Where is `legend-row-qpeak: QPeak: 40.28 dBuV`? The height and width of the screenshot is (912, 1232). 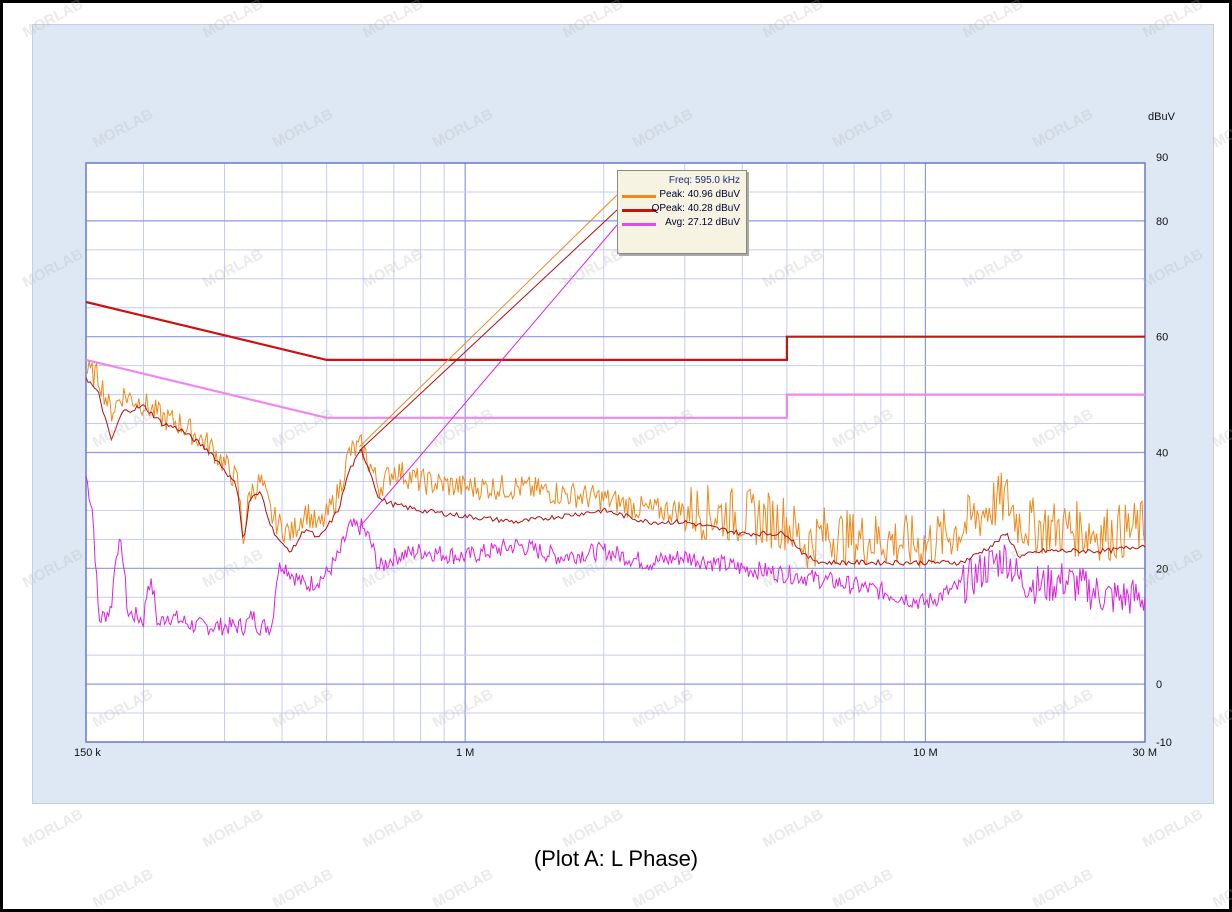
legend-row-qpeak: QPeak: 40.28 dBuV is located at coordinates (681, 210).